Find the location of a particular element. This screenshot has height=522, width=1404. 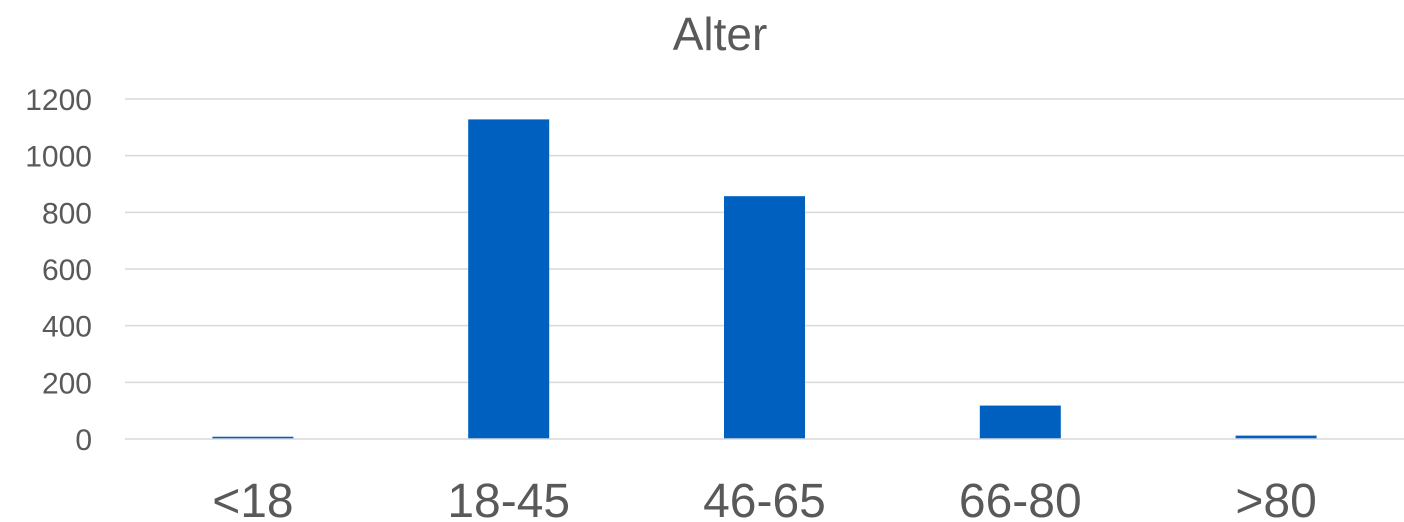

chart-title: Alter is located at coordinates (720, 34).